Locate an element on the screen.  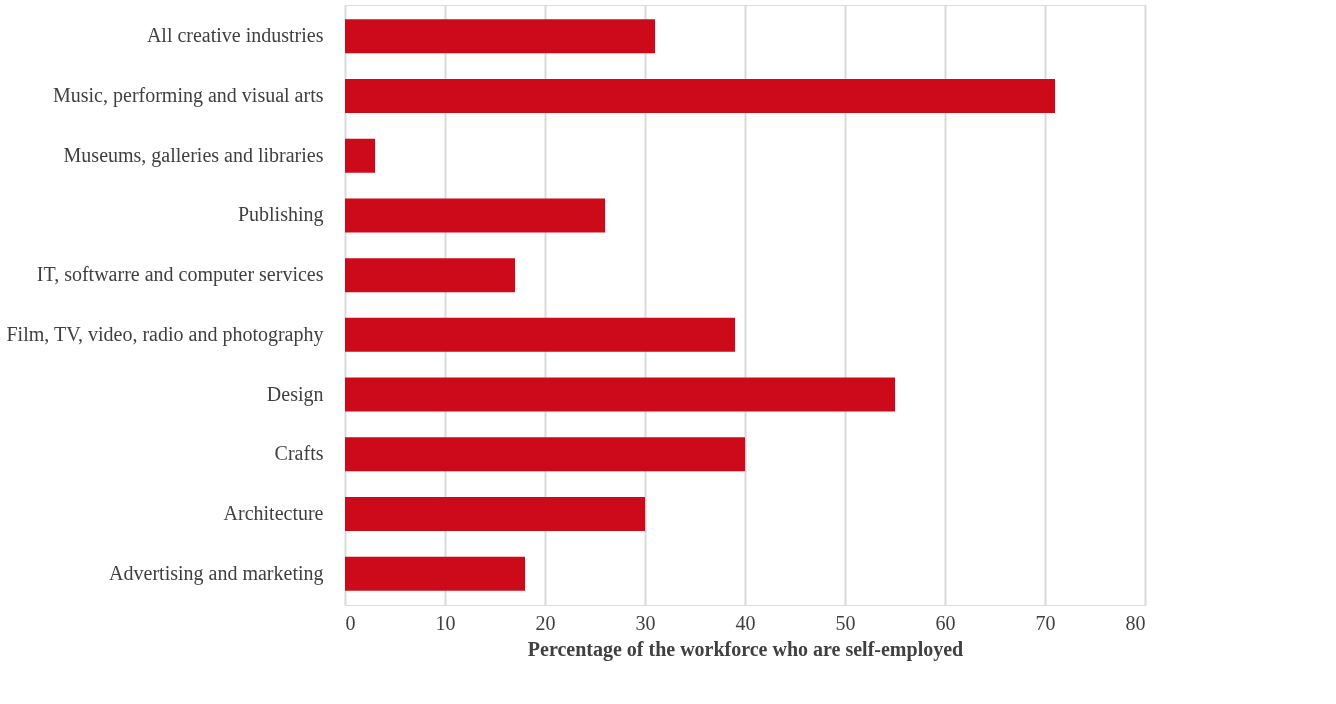
x-tick-label: 30 is located at coordinates (645, 622).